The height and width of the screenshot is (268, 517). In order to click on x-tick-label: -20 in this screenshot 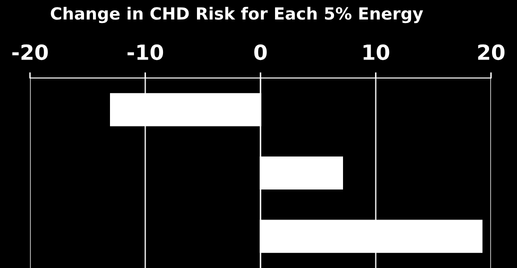, I will do `click(30, 52)`.